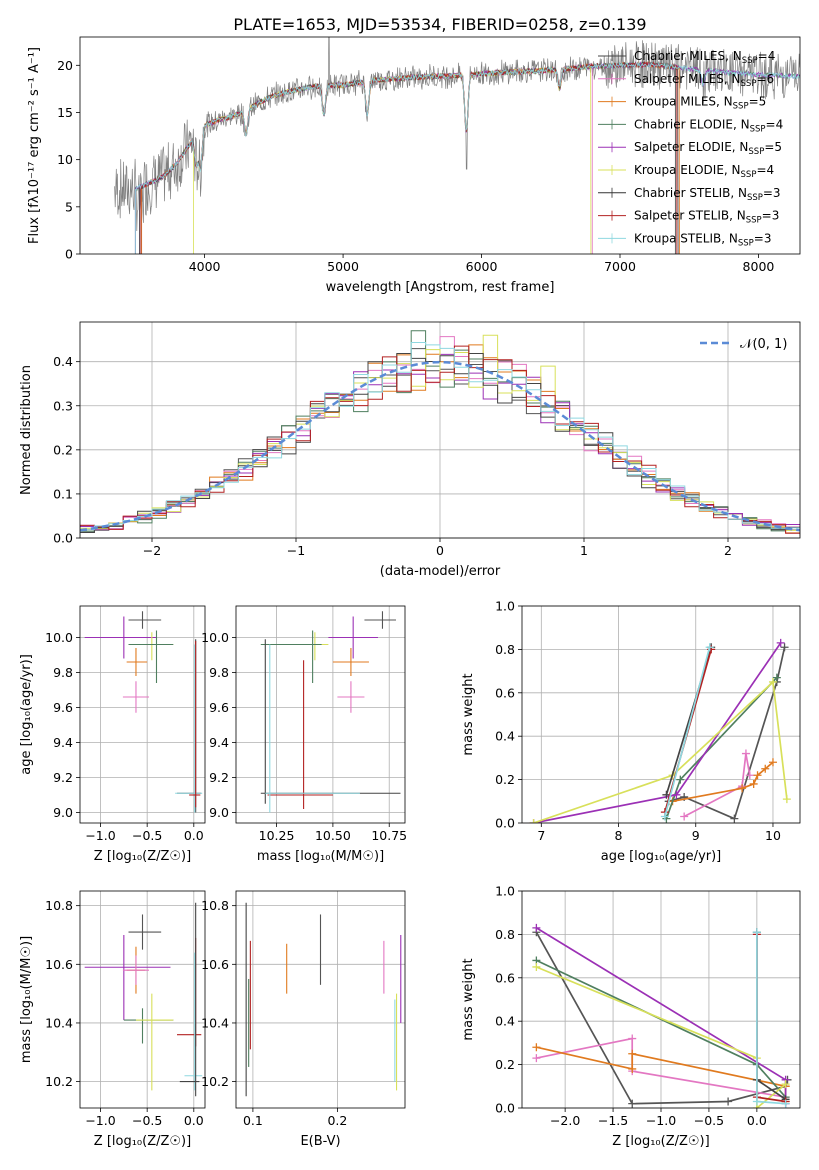  I want to click on legend-entry: Salpeter MILES, NSSP=6, so click(704, 80).